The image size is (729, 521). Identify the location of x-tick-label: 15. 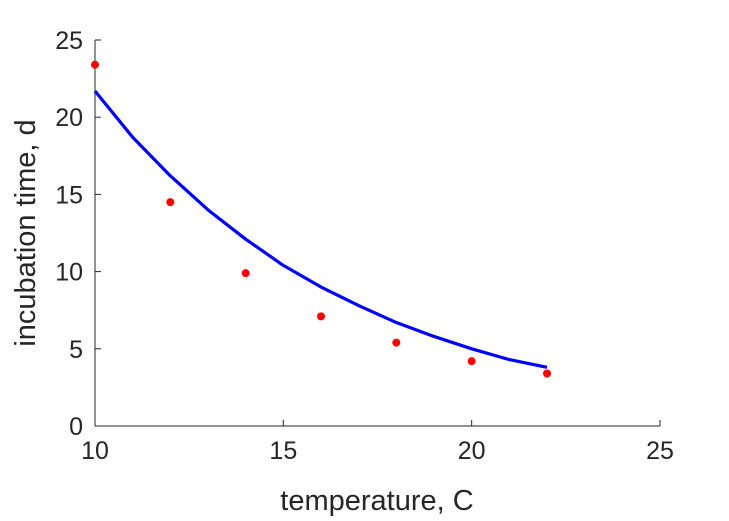
(283, 451).